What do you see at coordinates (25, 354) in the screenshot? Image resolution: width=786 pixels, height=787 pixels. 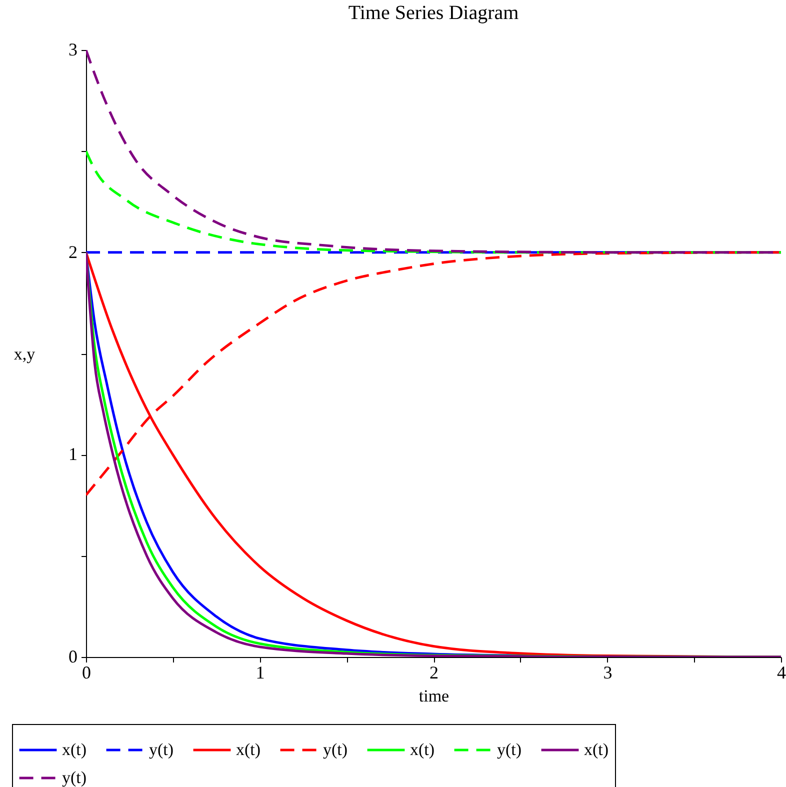 I see `y-axis-title: x,y` at bounding box center [25, 354].